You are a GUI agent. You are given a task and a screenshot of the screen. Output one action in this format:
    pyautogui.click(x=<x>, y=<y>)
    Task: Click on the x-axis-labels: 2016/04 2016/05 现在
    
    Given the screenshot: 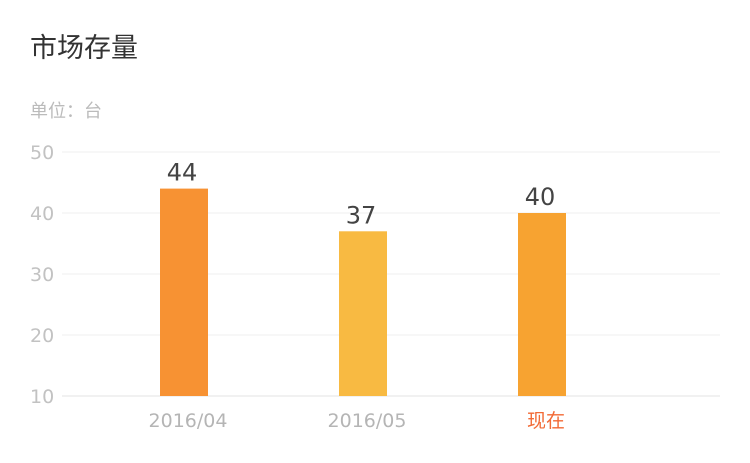 What is the action you would take?
    pyautogui.click(x=357, y=421)
    